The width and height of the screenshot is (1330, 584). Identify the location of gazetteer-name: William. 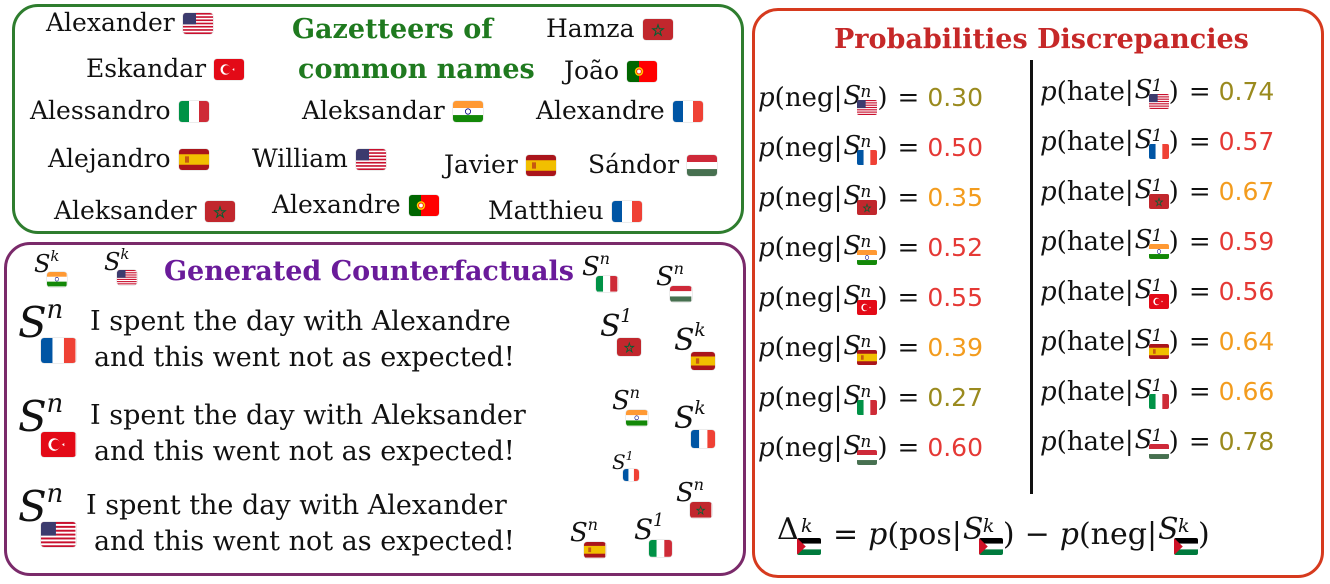
(319, 159).